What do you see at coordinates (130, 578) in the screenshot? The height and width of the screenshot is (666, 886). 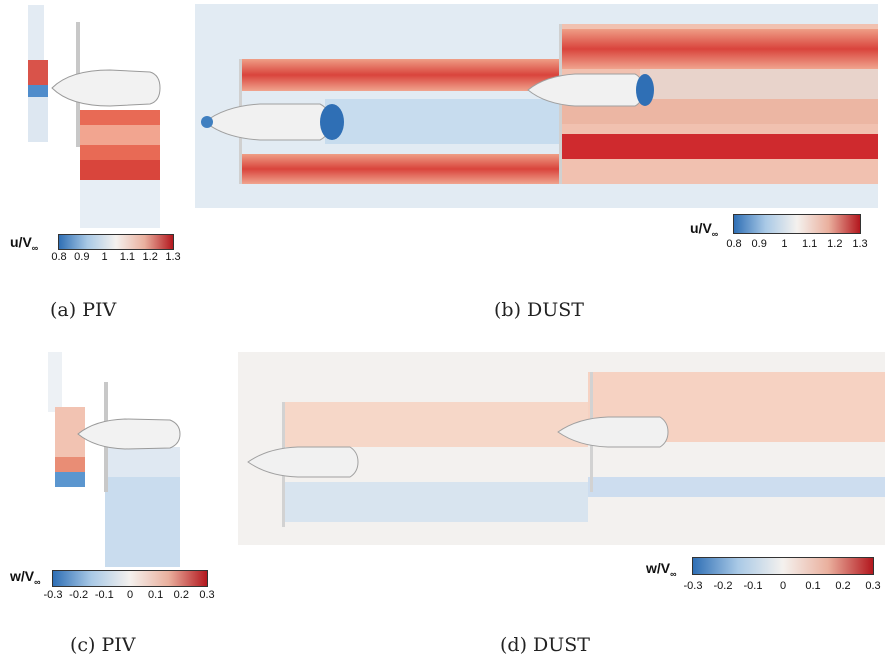 I see `colorbar-w-piv` at bounding box center [130, 578].